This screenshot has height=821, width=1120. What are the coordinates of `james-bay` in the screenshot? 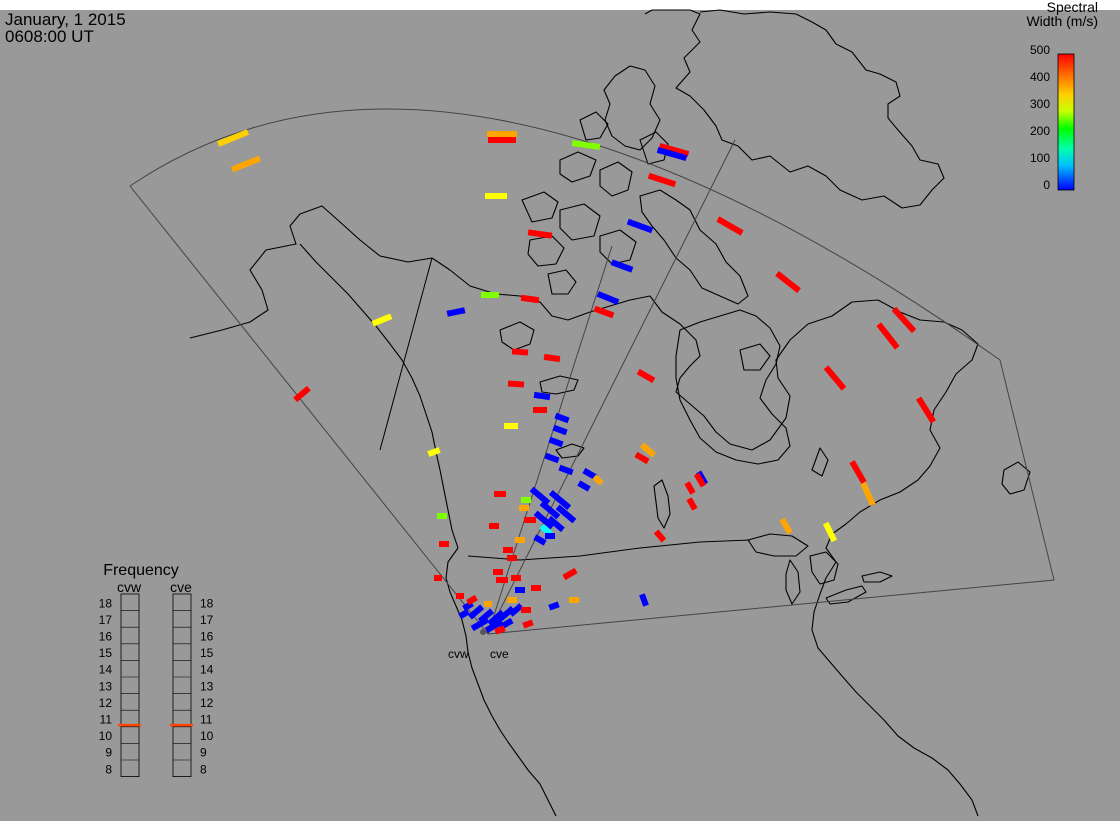 It's located at (820, 462).